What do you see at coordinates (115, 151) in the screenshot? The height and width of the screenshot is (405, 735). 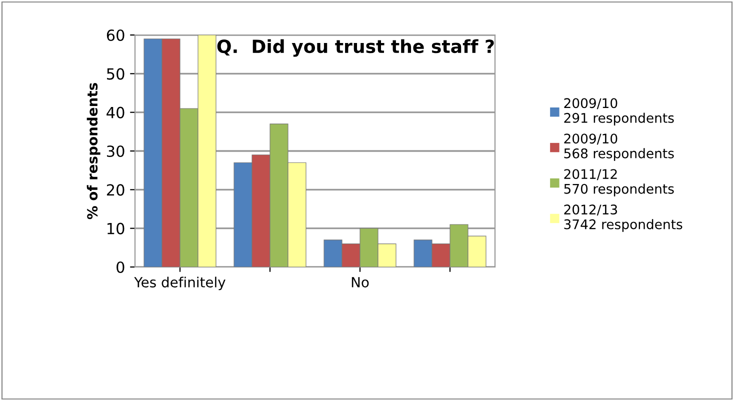 I see `y-tick-label: 30` at bounding box center [115, 151].